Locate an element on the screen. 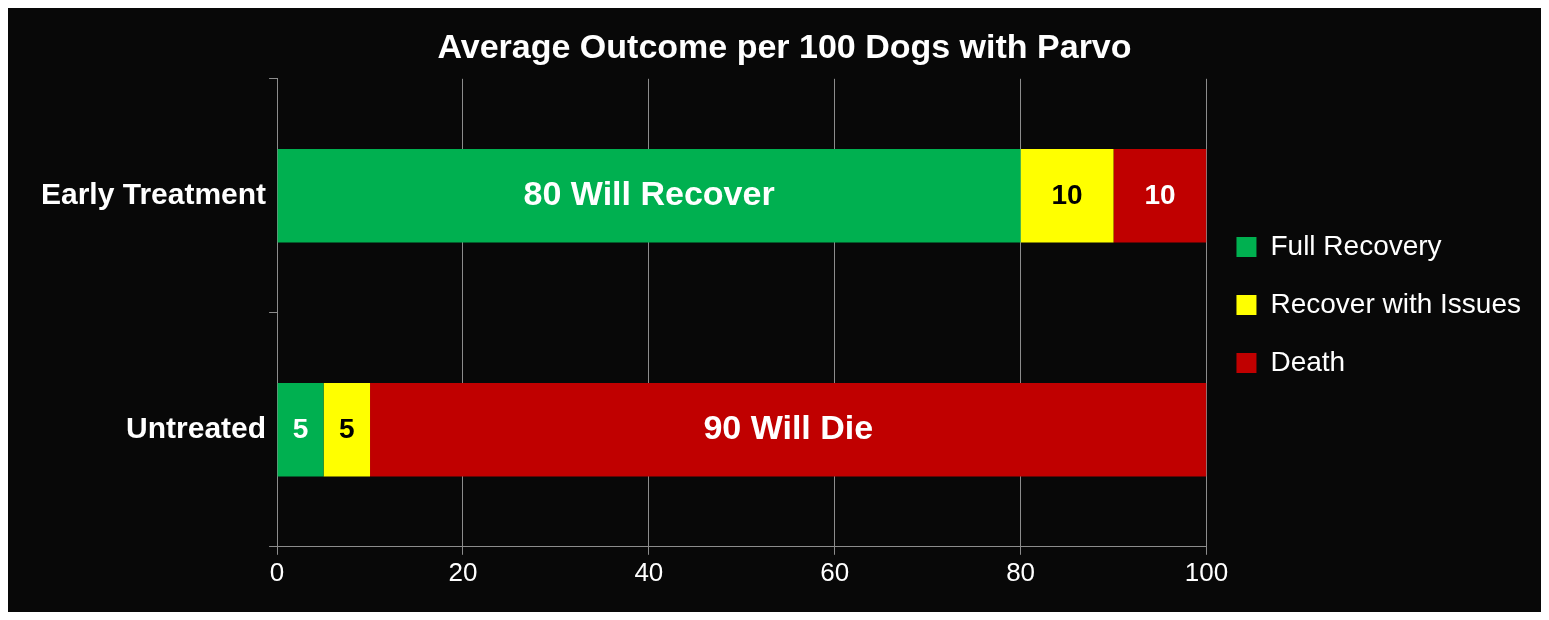 The image size is (1549, 620). legend-label: Death is located at coordinates (1308, 361).